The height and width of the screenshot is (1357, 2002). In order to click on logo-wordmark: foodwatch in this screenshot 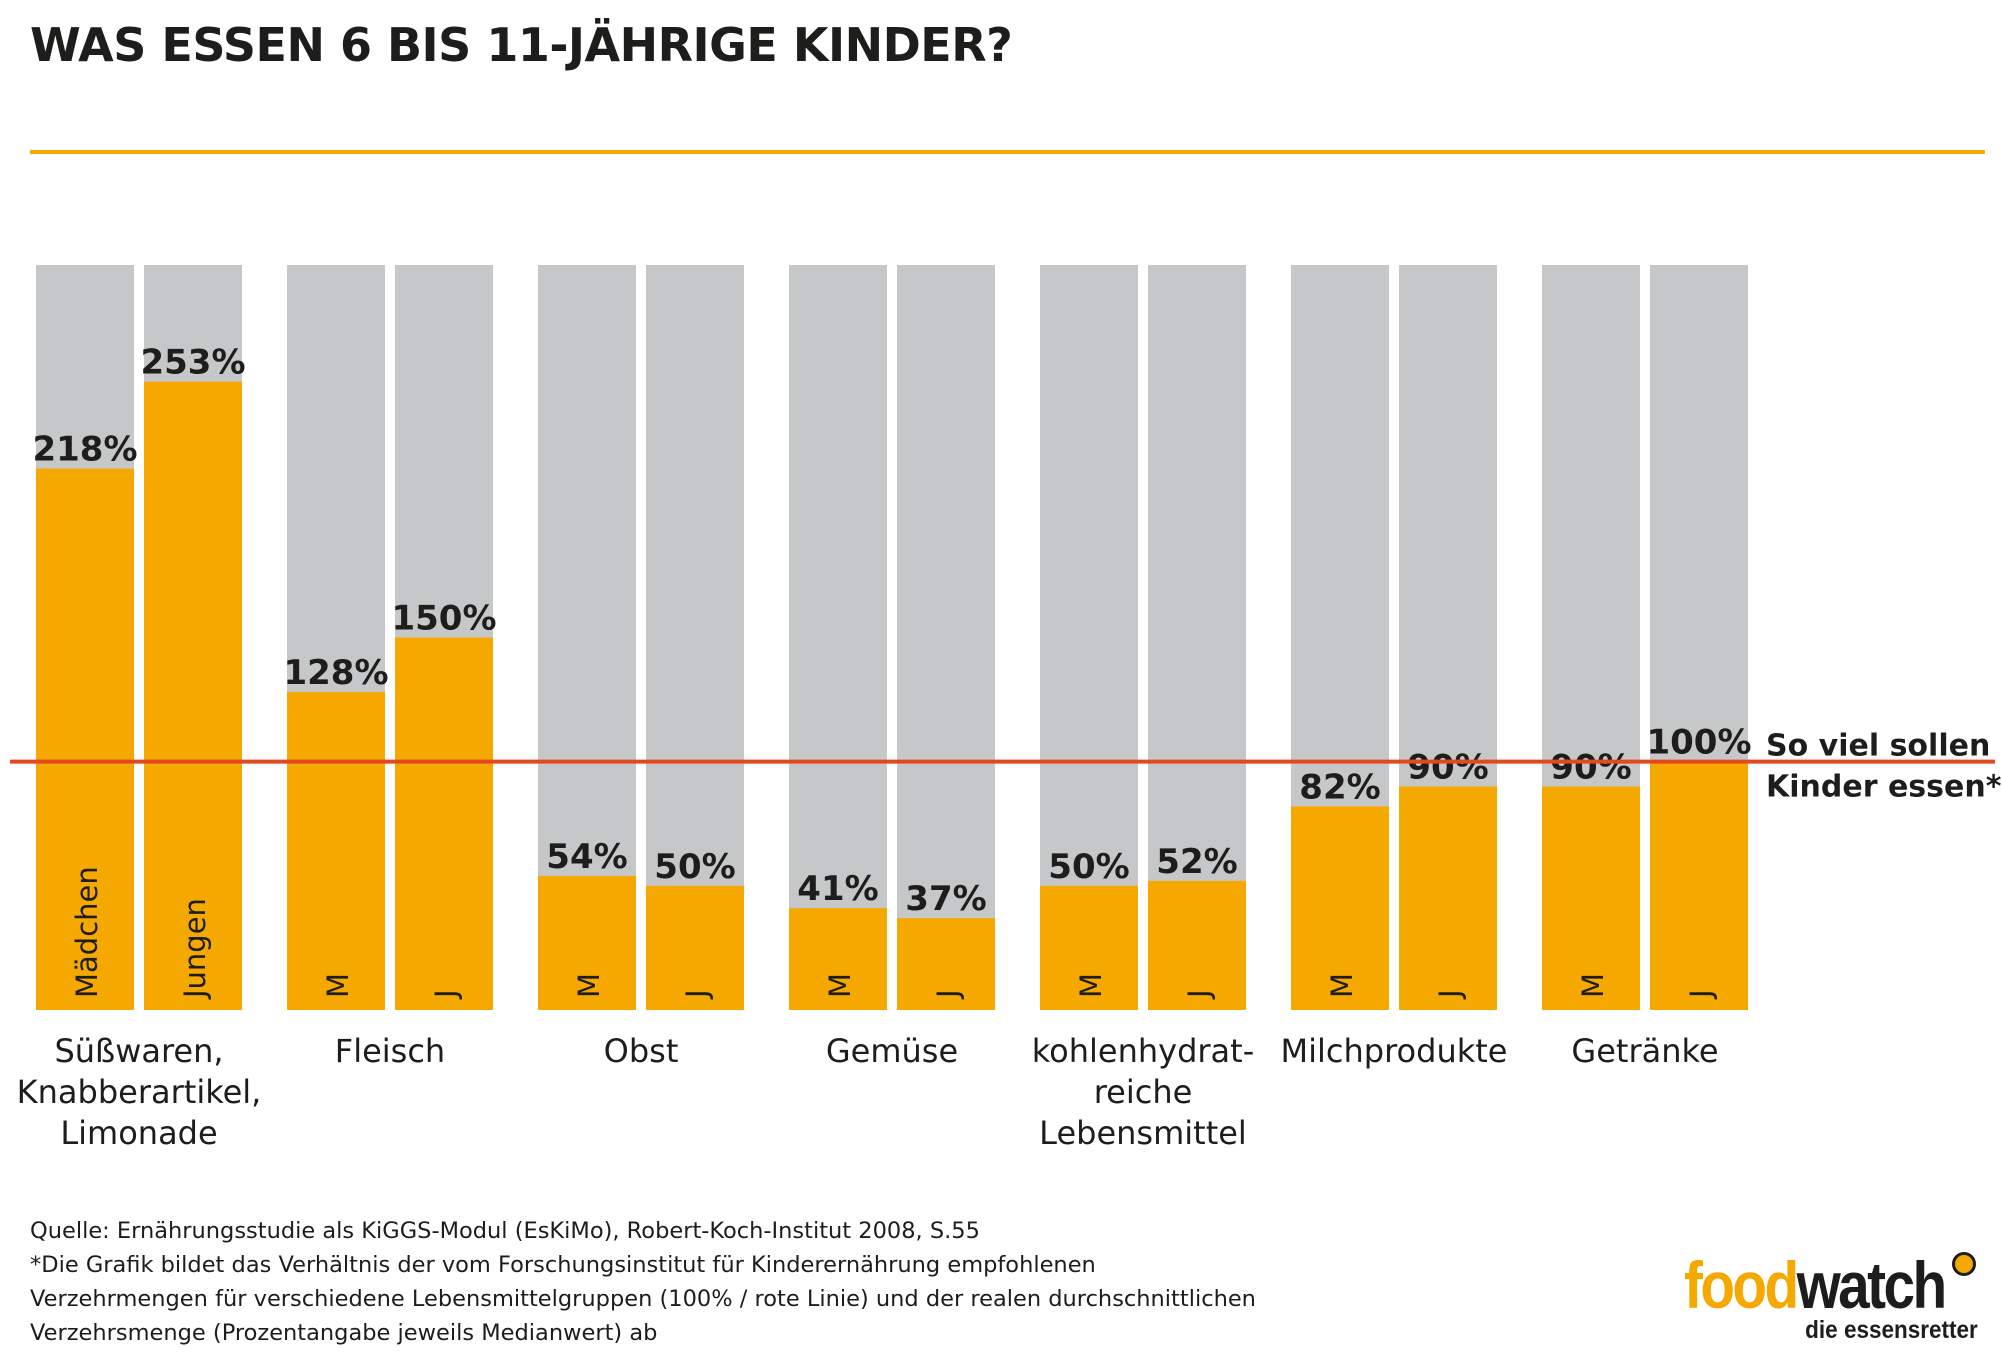, I will do `click(1816, 1285)`.